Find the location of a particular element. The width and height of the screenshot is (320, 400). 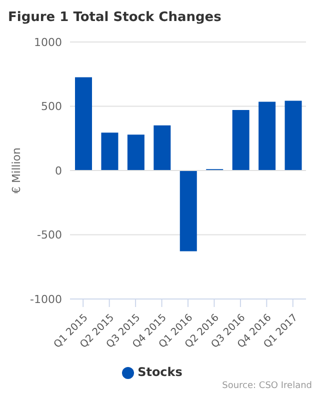

y-tick-label: 0 is located at coordinates (58, 171).